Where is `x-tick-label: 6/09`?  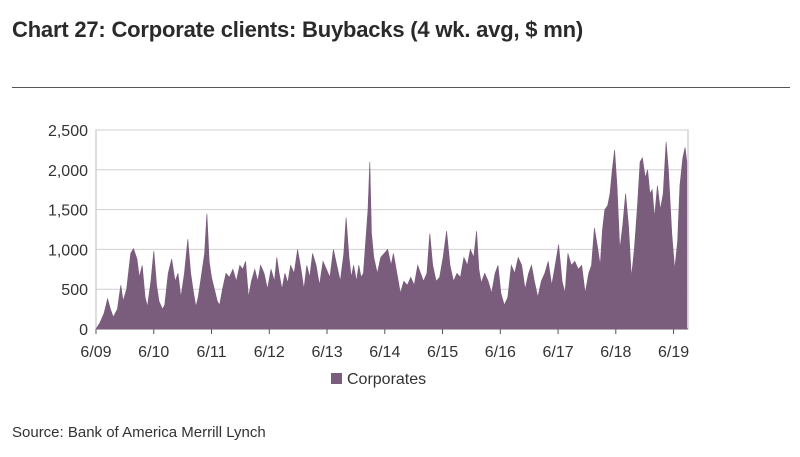
x-tick-label: 6/09 is located at coordinates (95, 352).